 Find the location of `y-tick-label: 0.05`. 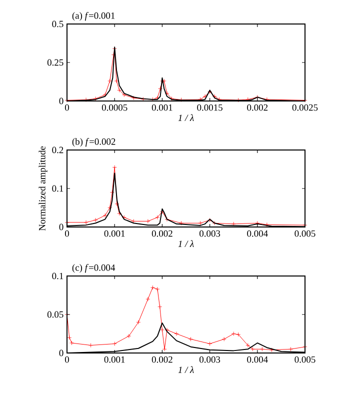

y-tick-label: 0.05 is located at coordinates (55, 314).